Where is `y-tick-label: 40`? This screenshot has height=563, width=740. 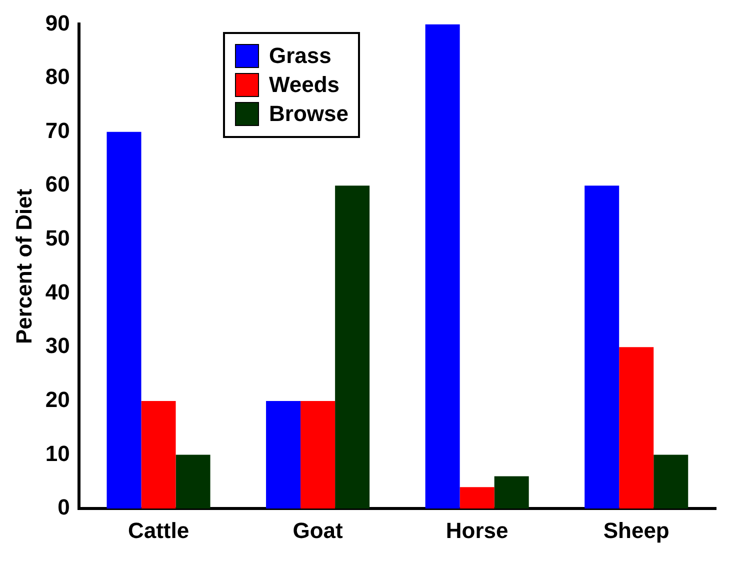
y-tick-label: 40 is located at coordinates (57, 291).